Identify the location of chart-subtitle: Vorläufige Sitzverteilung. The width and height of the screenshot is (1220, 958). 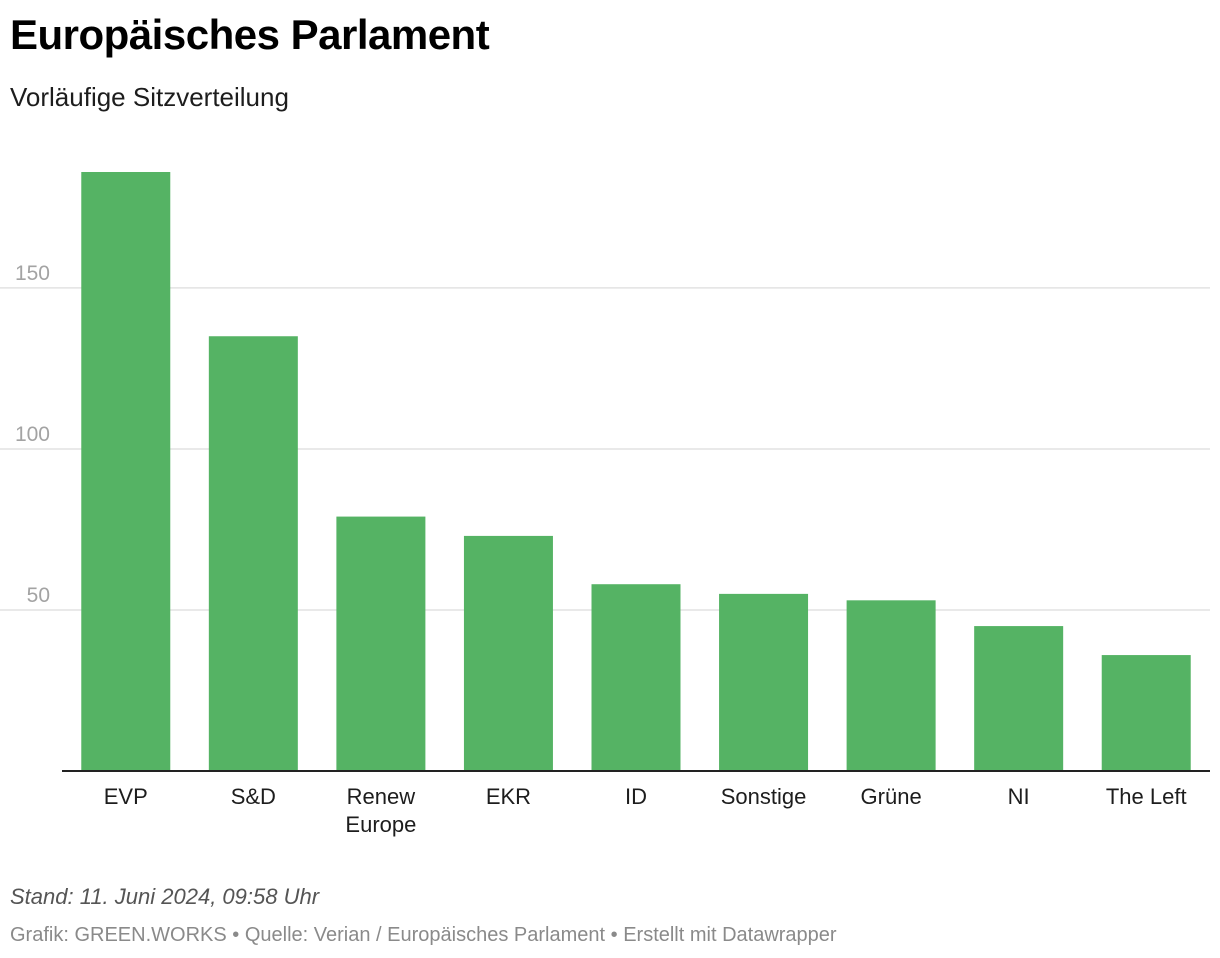
(149, 97).